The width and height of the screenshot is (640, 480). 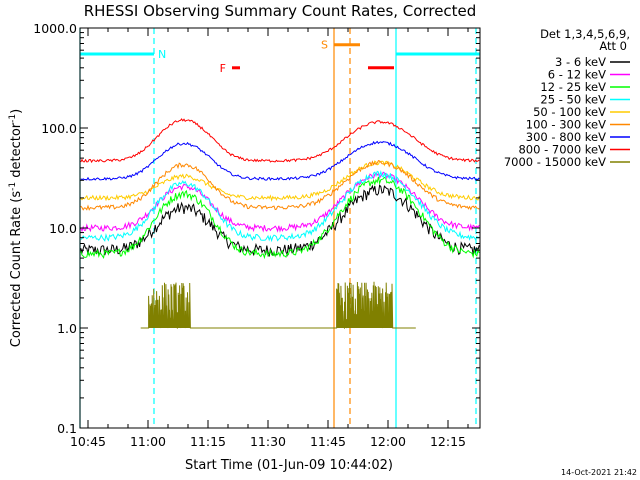 What do you see at coordinates (562, 150) in the screenshot?
I see `legend-entry-label: 800 - 7000 keV` at bounding box center [562, 150].